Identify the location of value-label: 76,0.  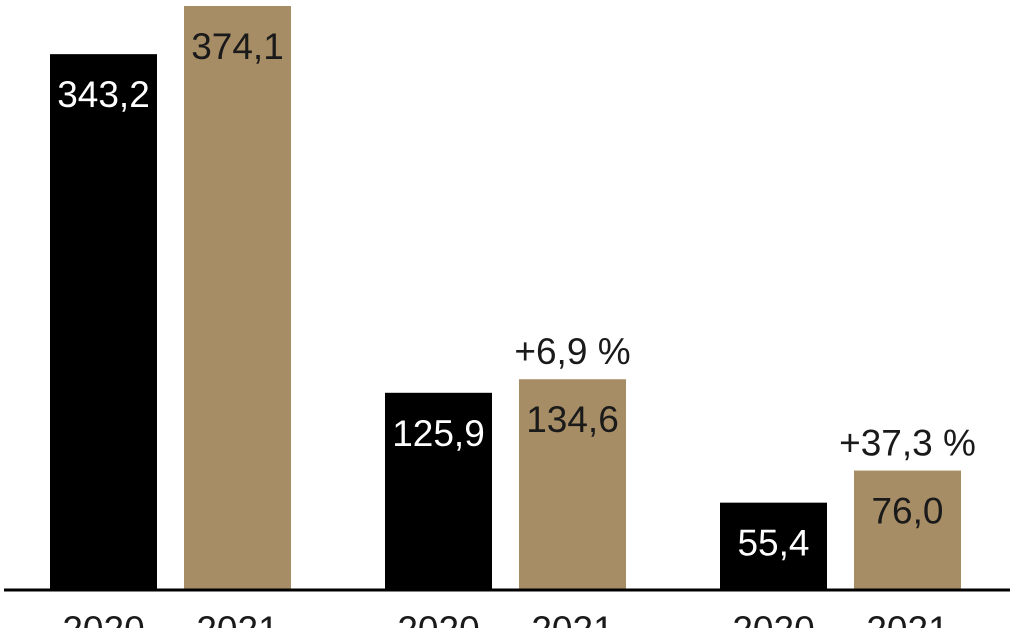
(907, 511).